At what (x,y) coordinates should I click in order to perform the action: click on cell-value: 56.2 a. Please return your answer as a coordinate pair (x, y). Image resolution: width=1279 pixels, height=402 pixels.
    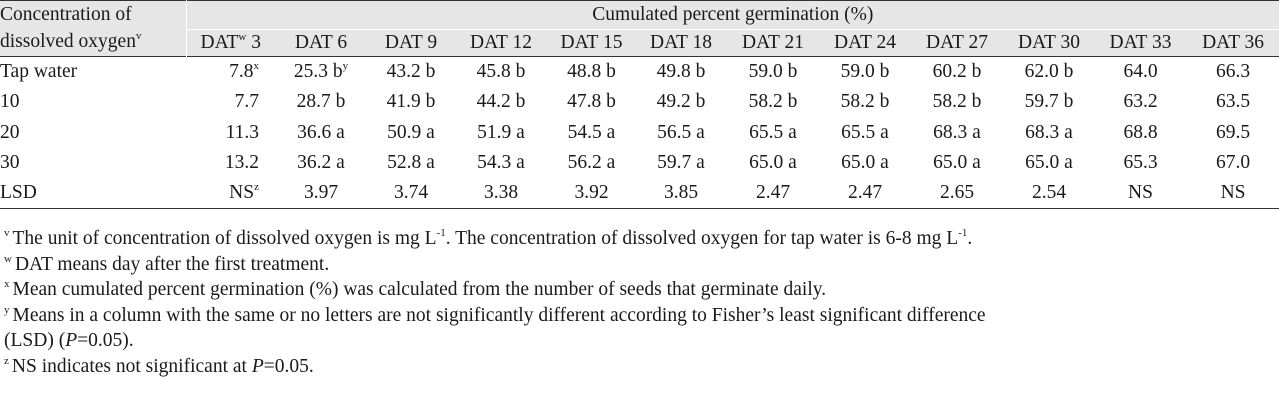
    Looking at the image, I should click on (591, 163).